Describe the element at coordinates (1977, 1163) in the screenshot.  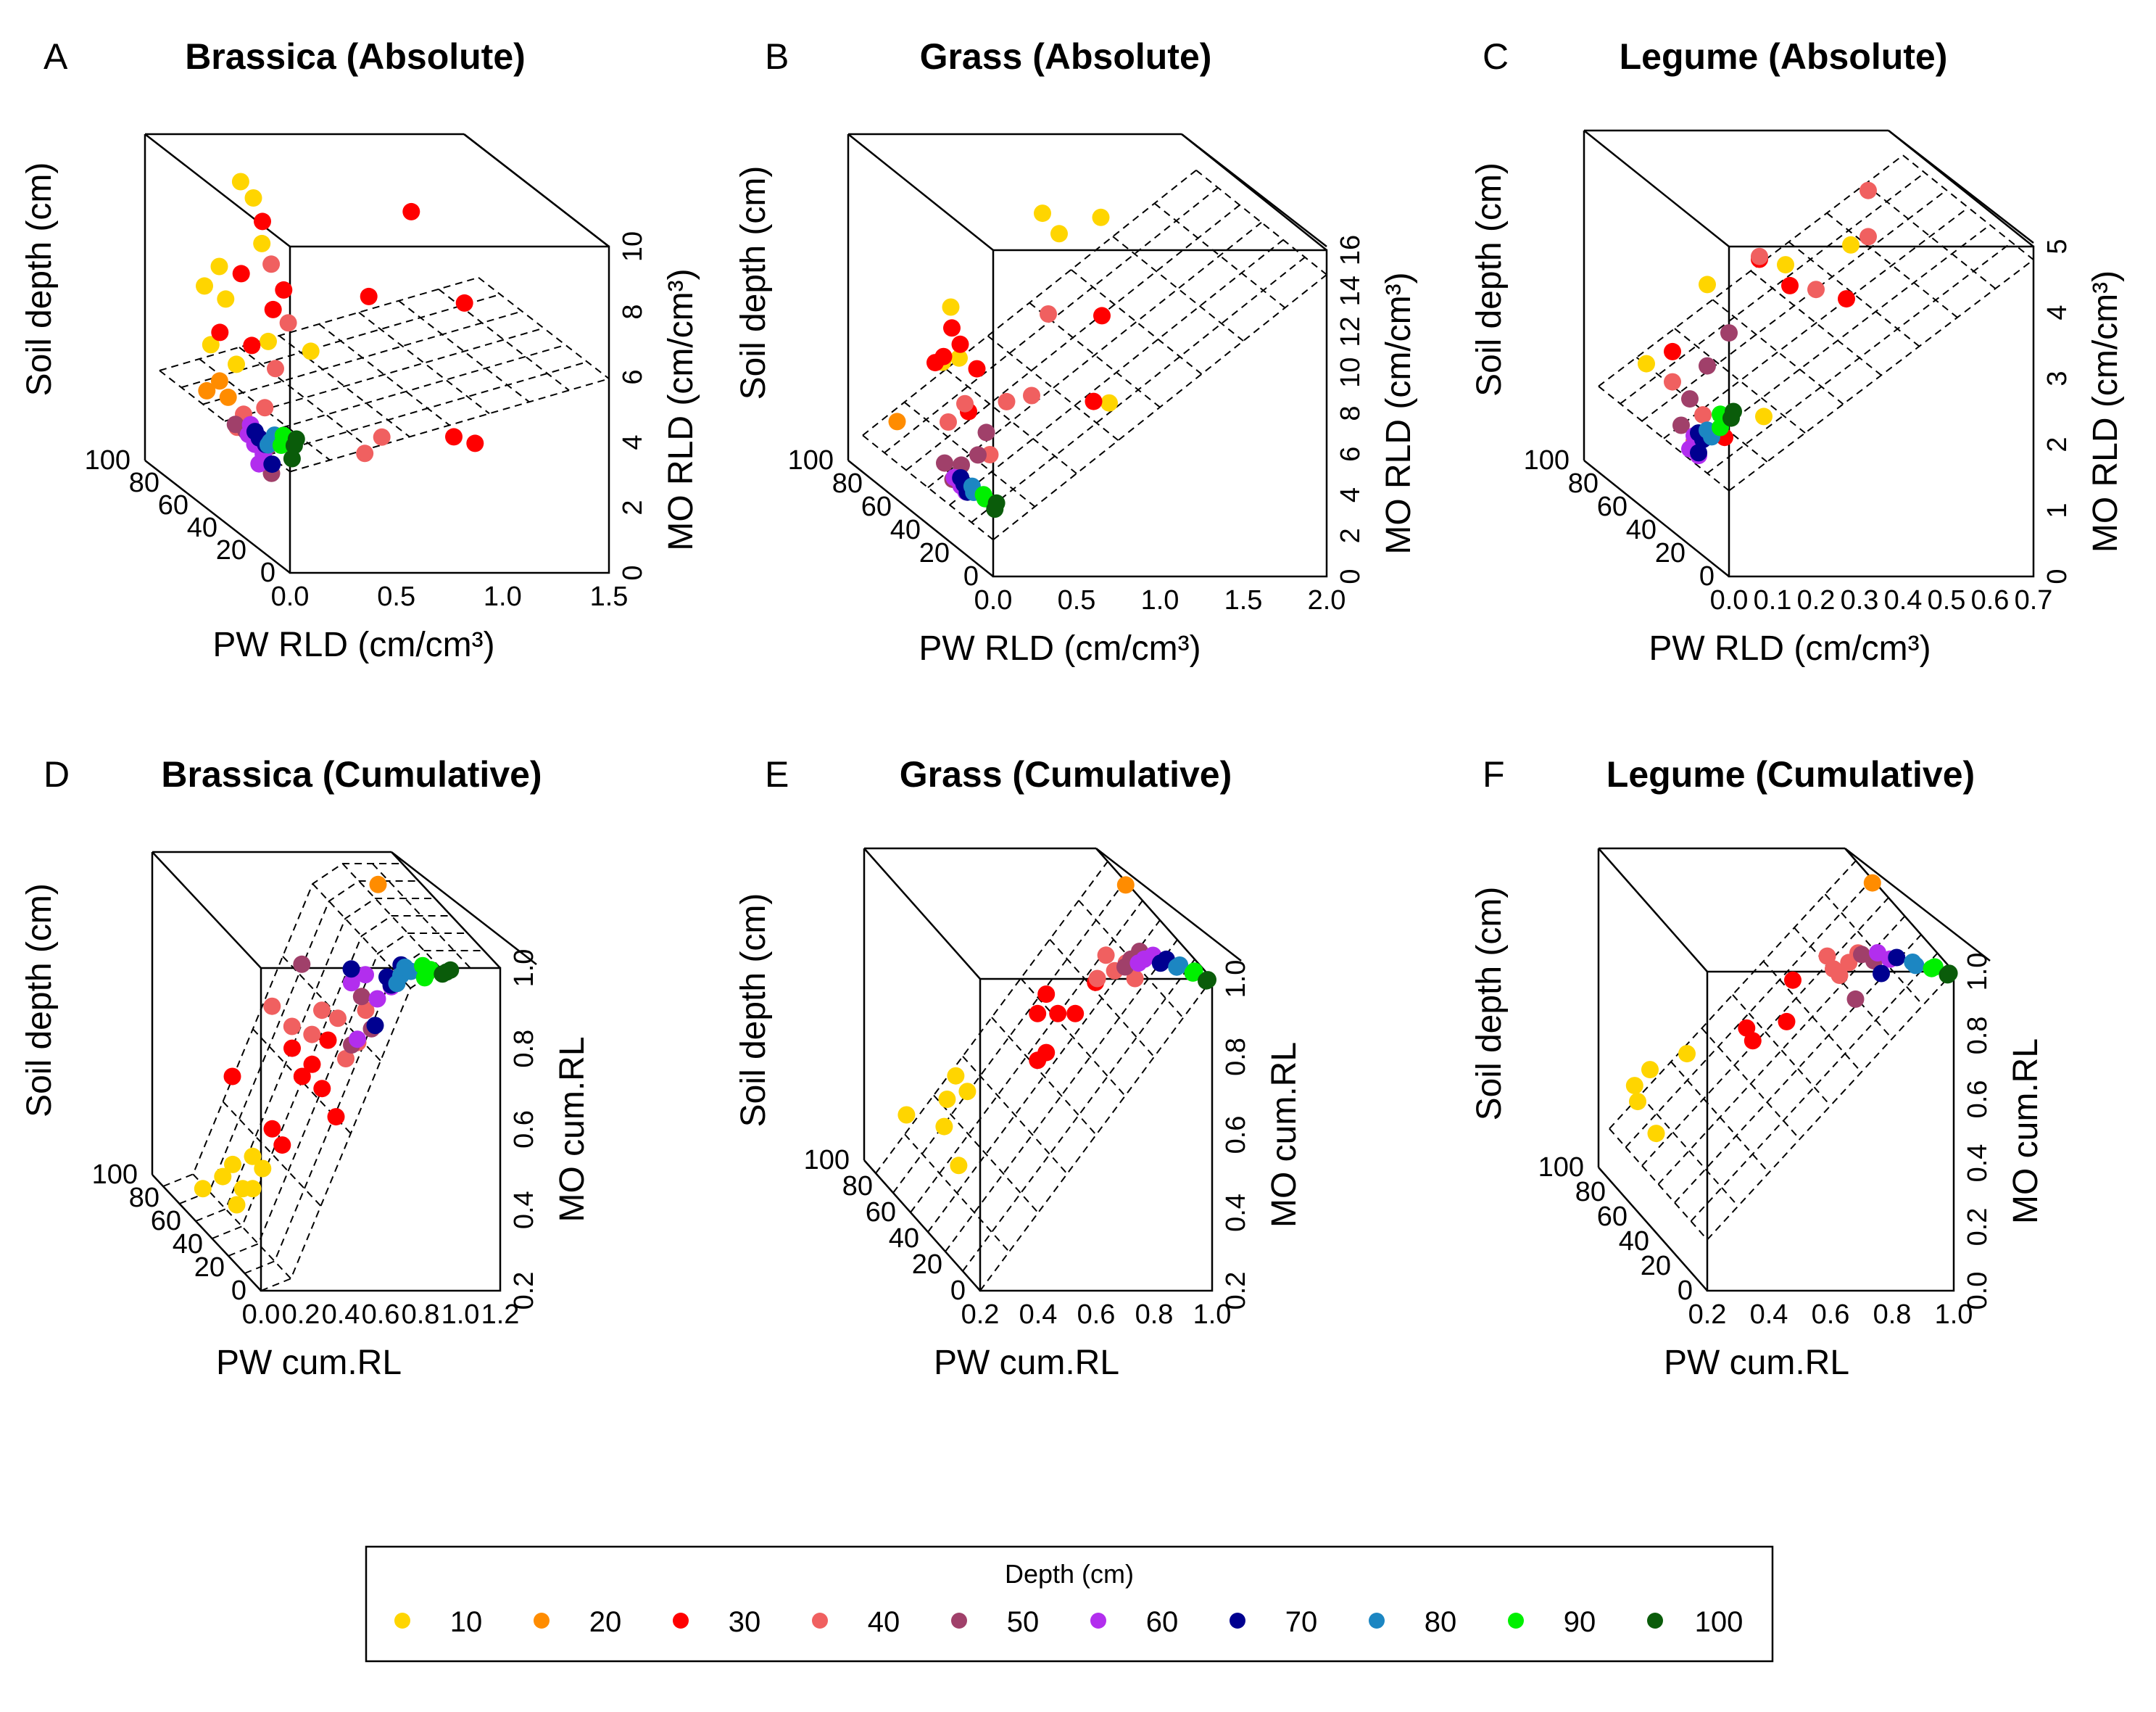
I see `z-tick-label: 0.4` at that location.